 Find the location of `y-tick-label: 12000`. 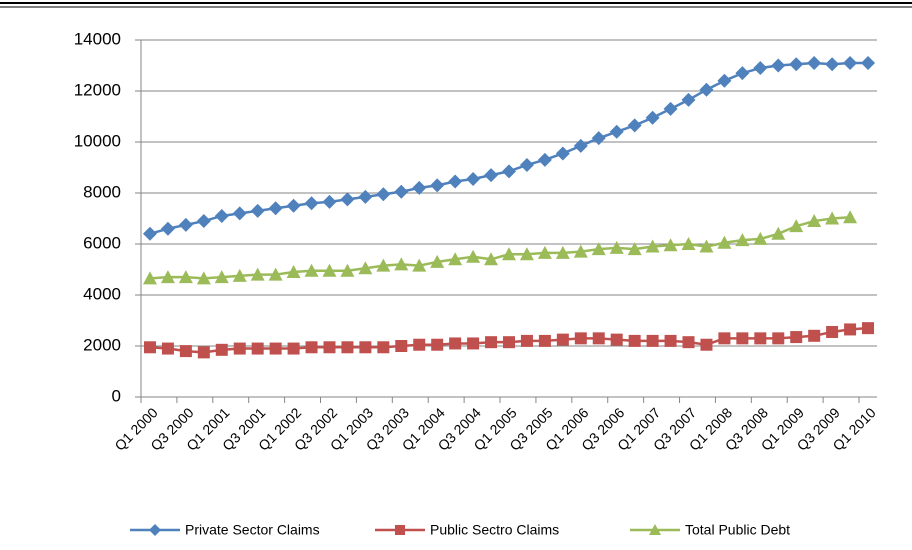

y-tick-label: 12000 is located at coordinates (97, 89).